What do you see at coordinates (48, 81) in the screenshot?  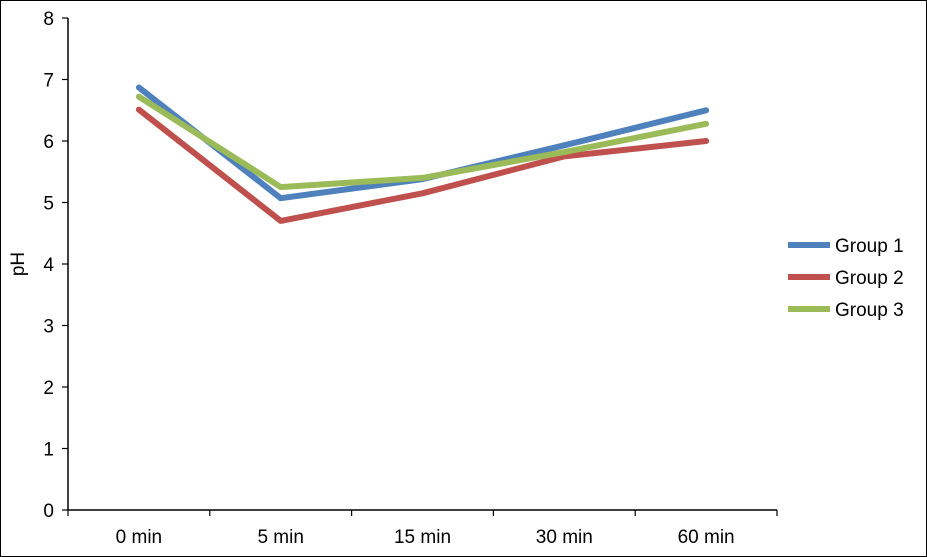 I see `y-tick-label: 7` at bounding box center [48, 81].